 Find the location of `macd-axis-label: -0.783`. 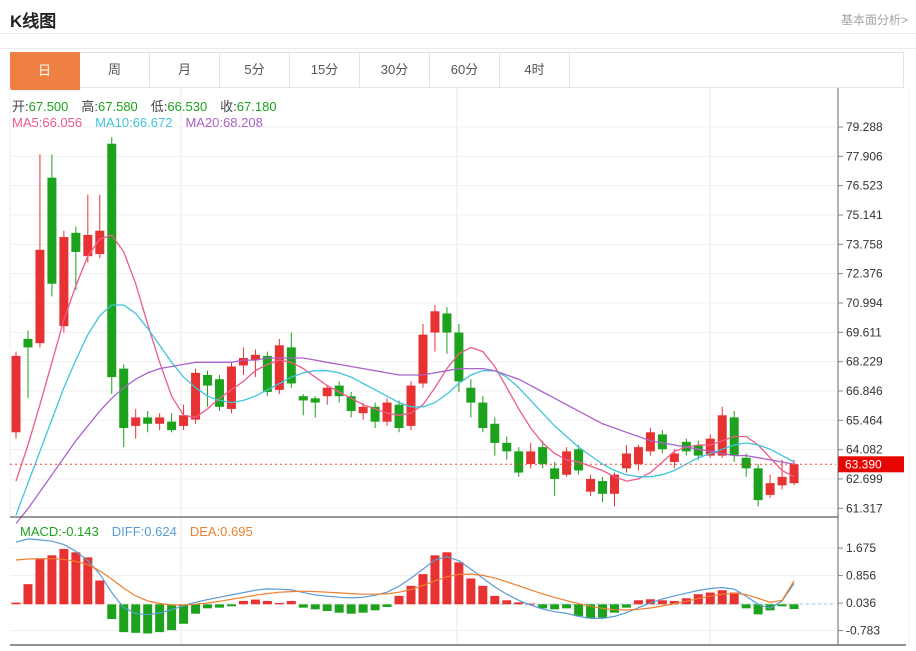

macd-axis-label: -0.783 is located at coordinates (863, 631).